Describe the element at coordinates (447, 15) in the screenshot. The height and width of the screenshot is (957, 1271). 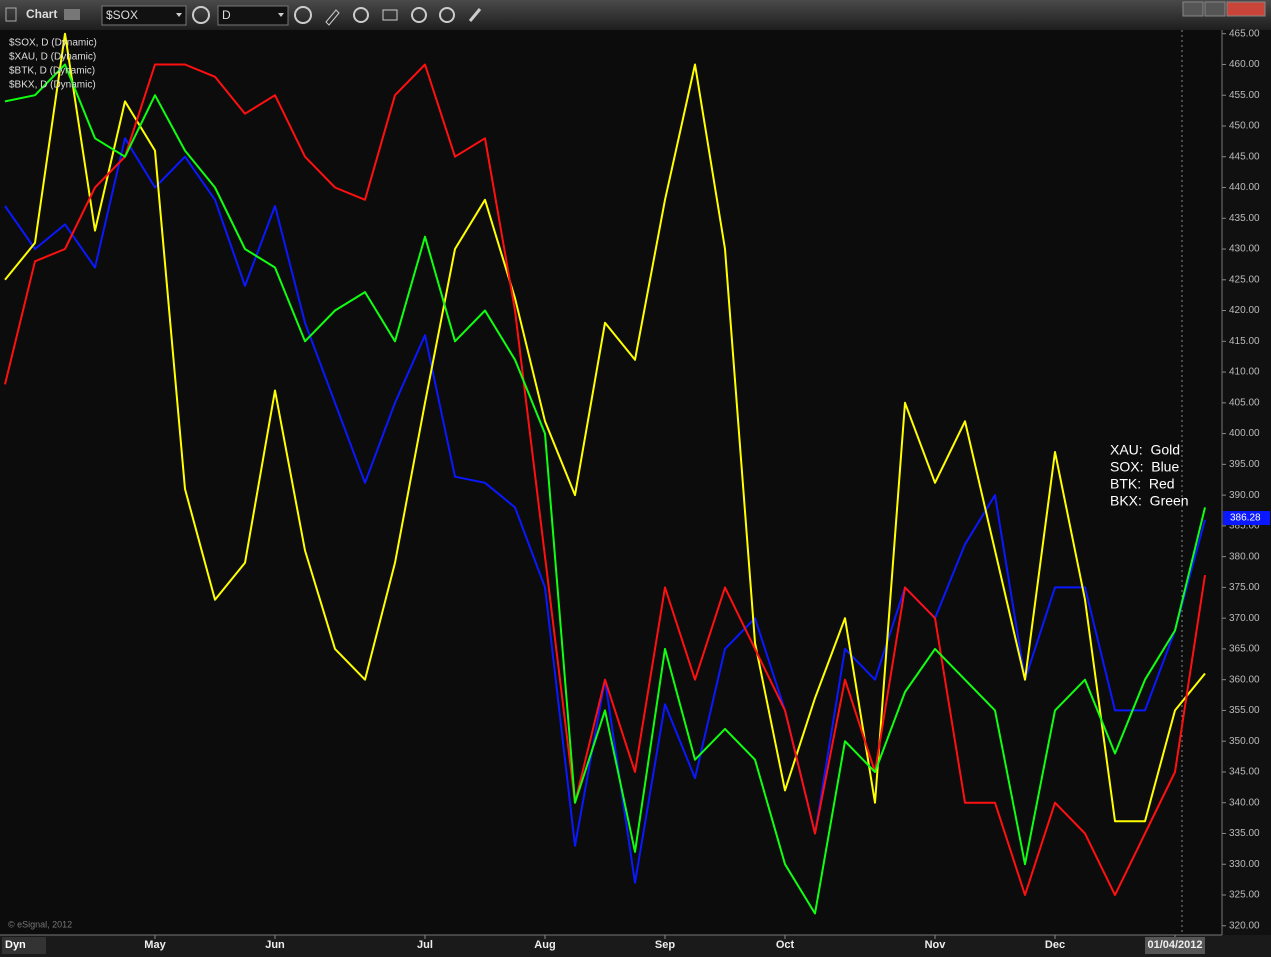
I see `alert-button` at that location.